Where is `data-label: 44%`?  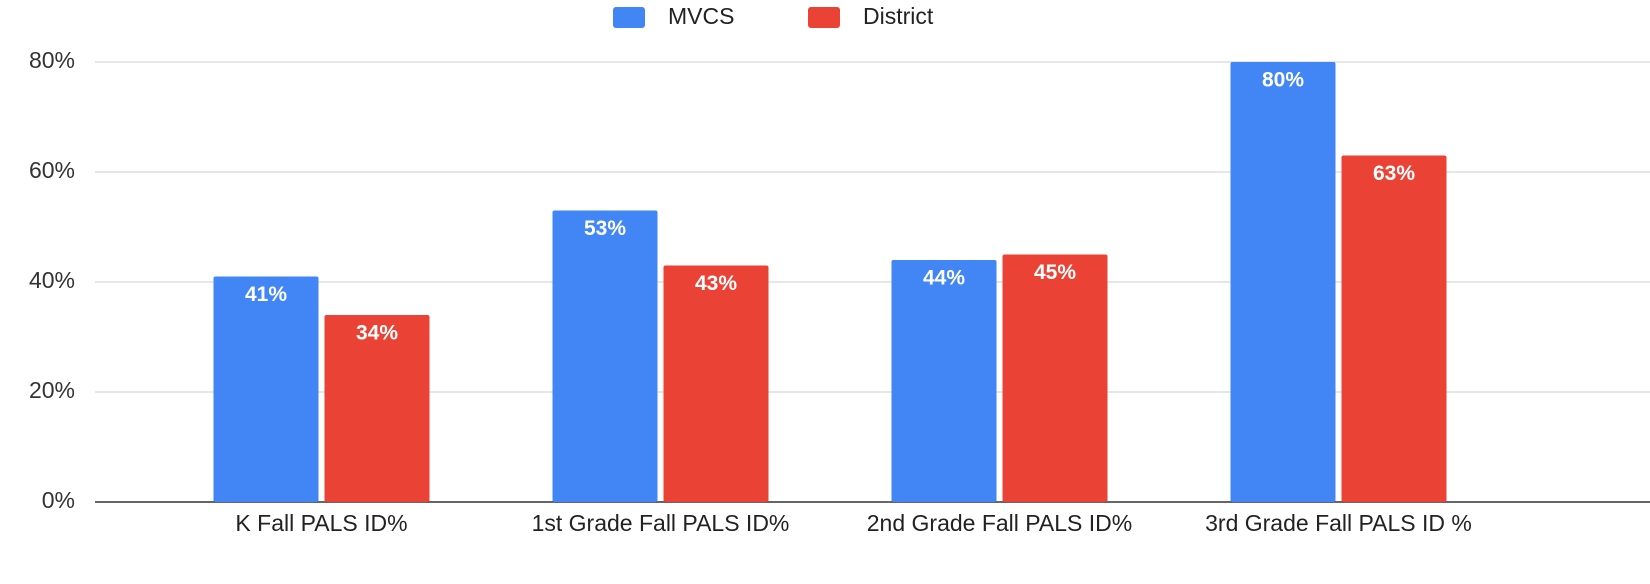 data-label: 44% is located at coordinates (944, 278).